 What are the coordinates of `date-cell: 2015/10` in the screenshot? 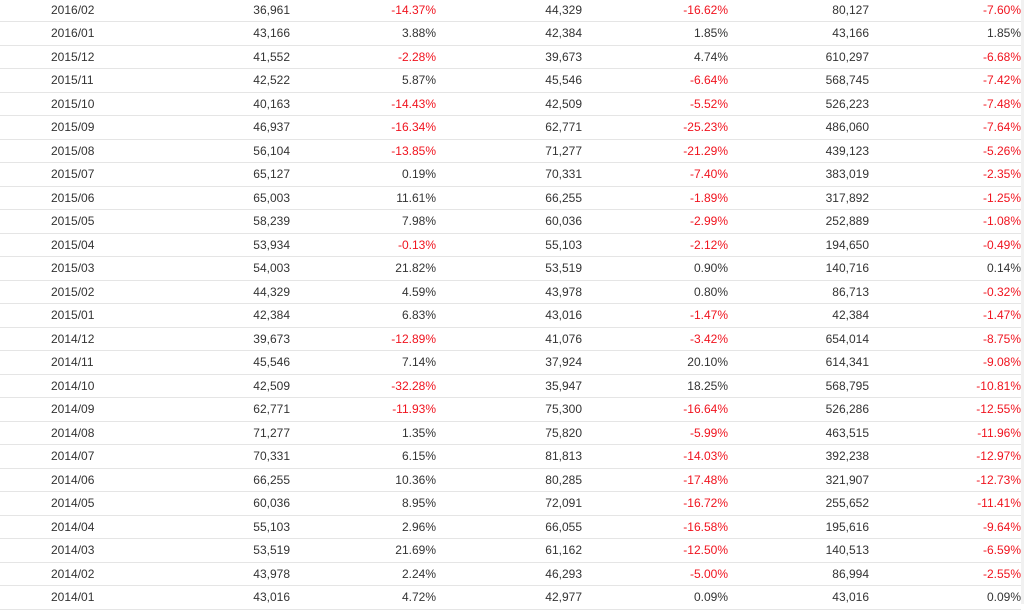 It's located at (55, 104).